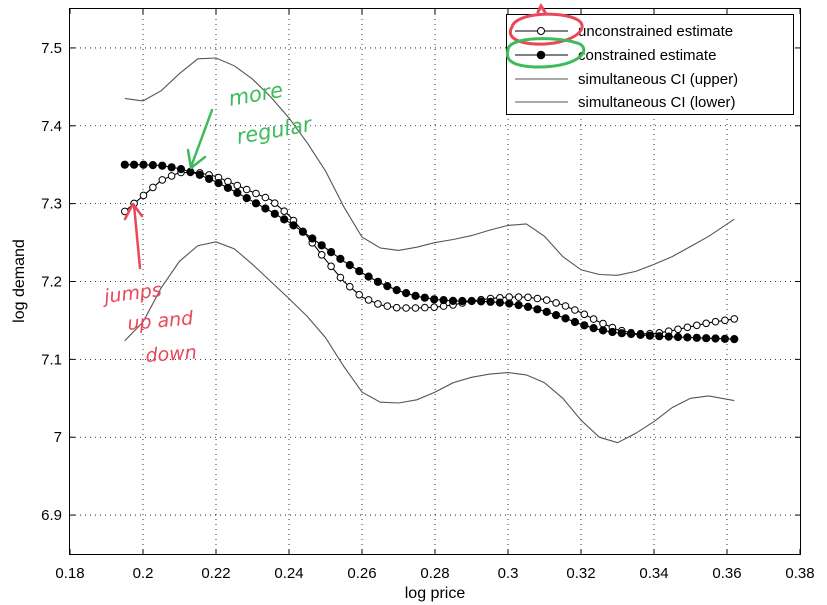 The width and height of the screenshot is (827, 605). What do you see at coordinates (657, 102) in the screenshot?
I see `legend-label-ci-lower: simultaneous CI (lower)` at bounding box center [657, 102].